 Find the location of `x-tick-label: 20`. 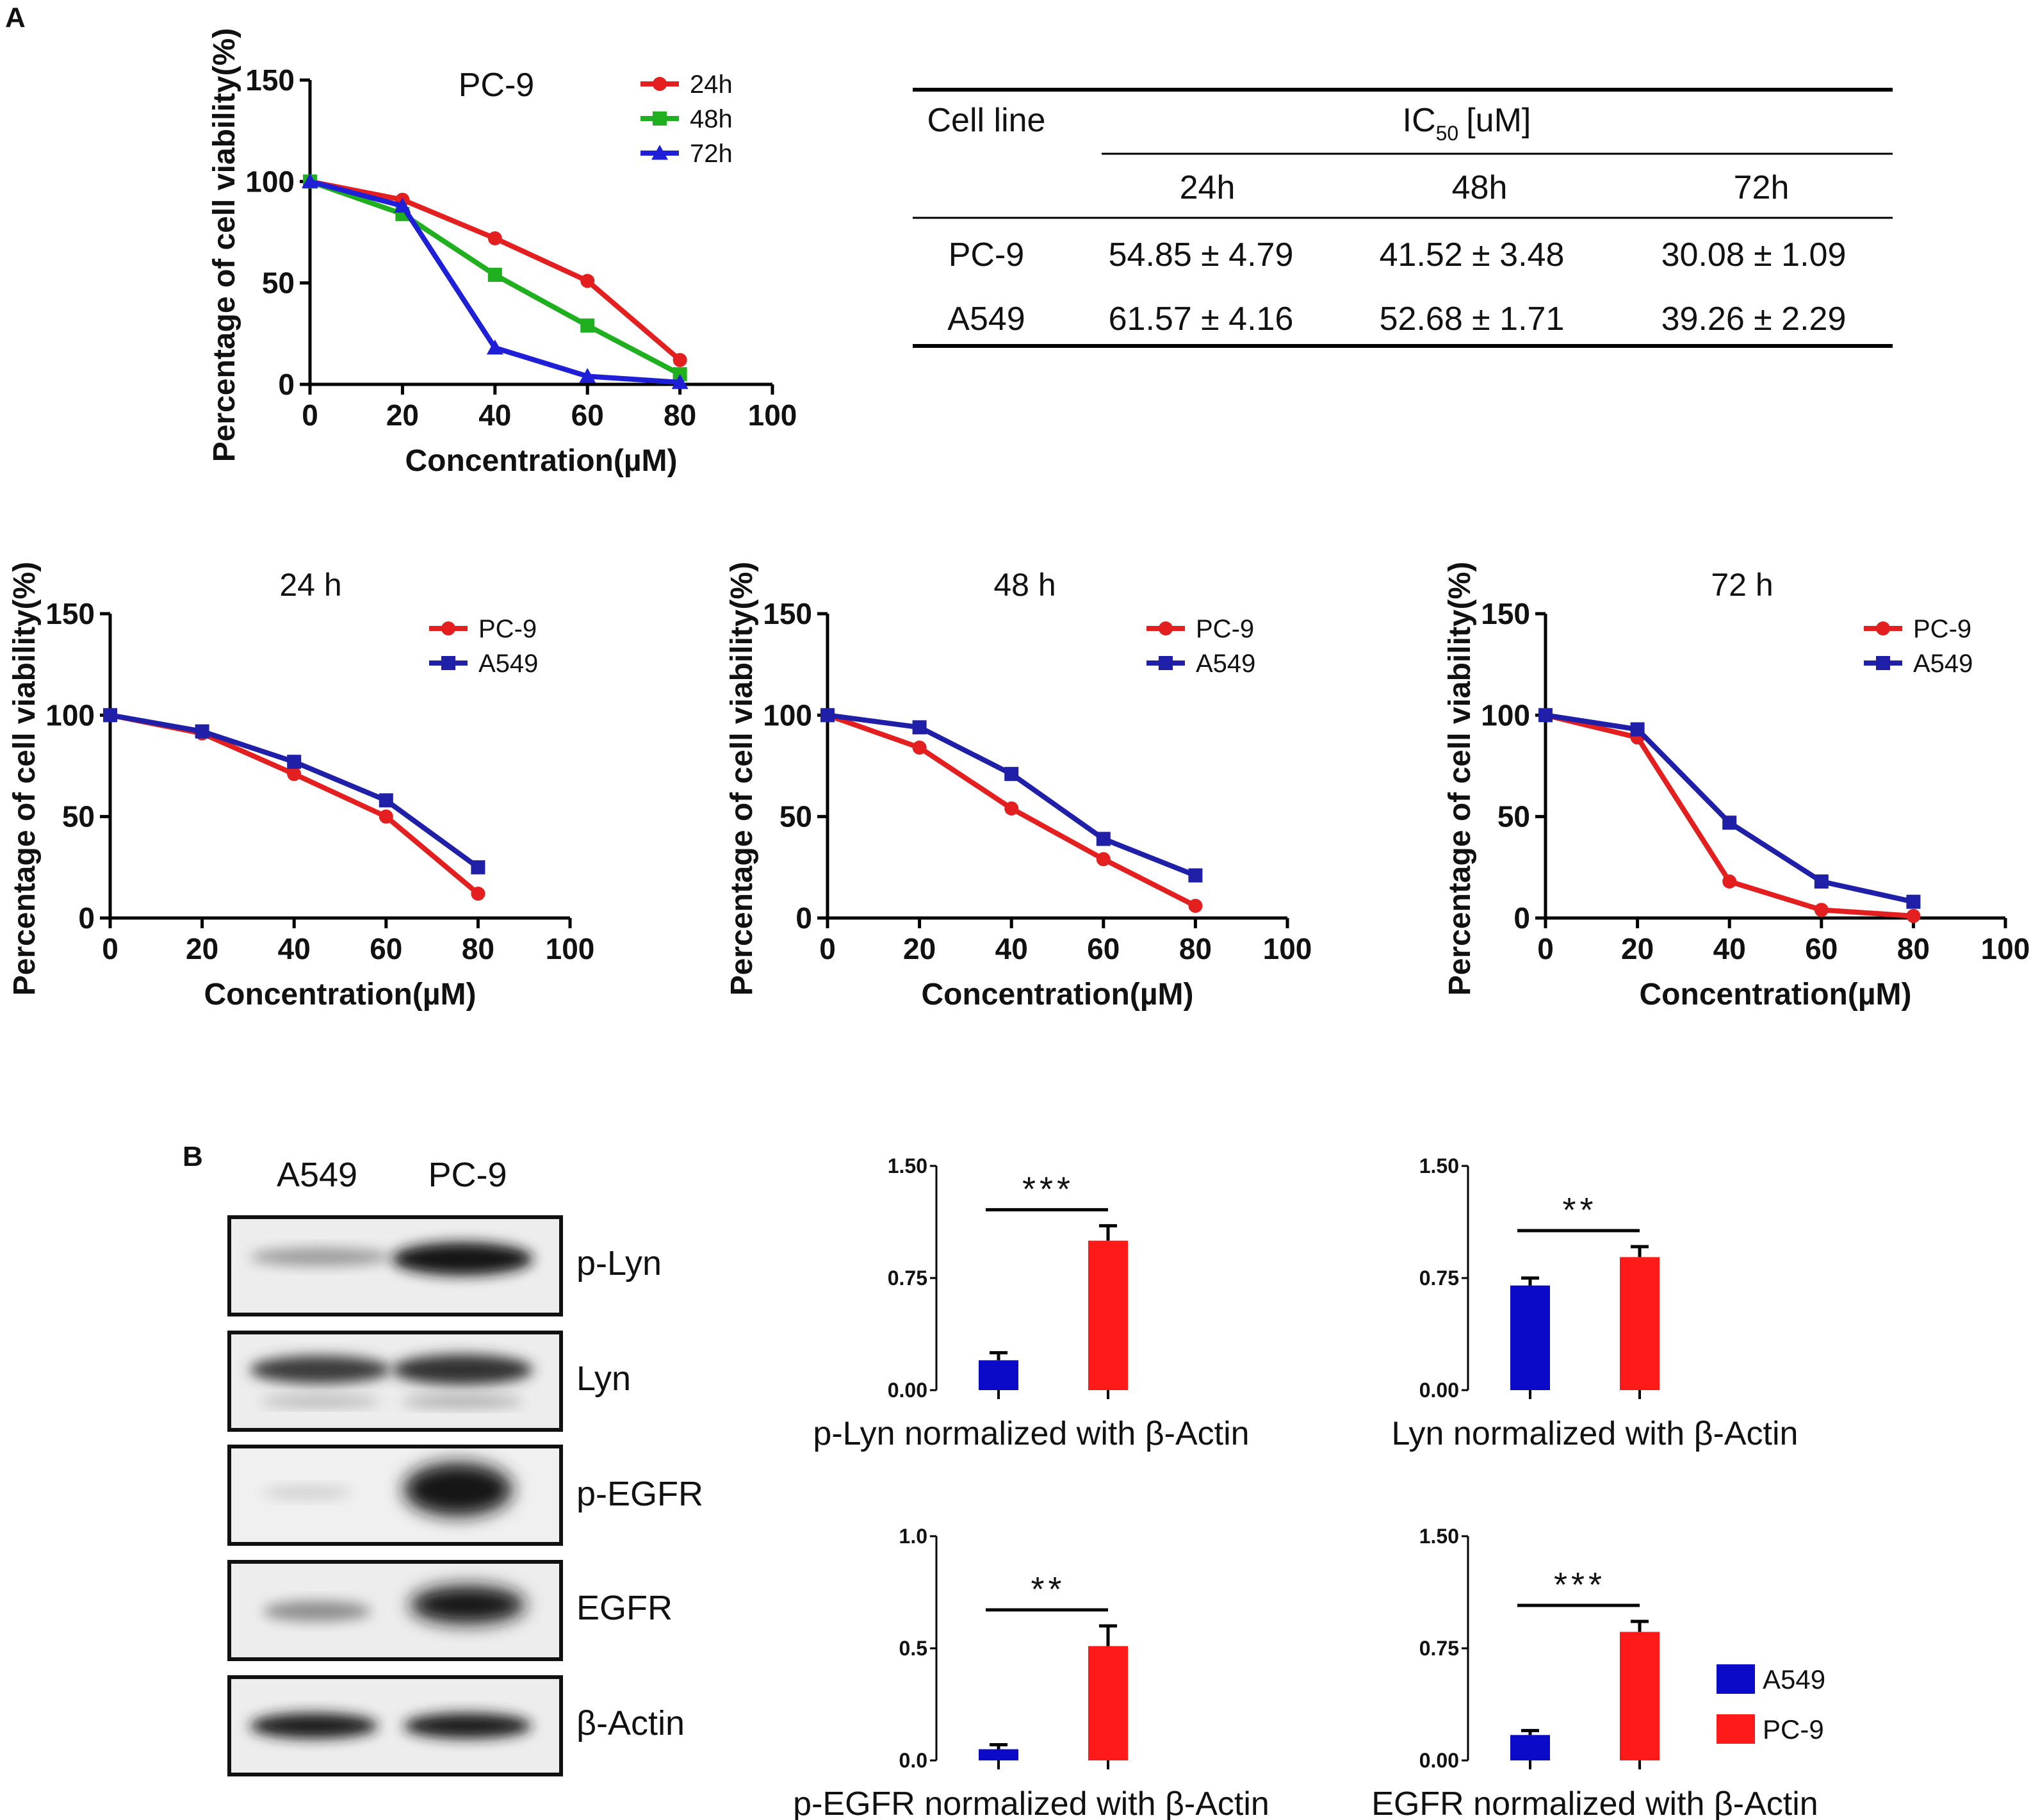

x-tick-label: 20 is located at coordinates (202, 948).